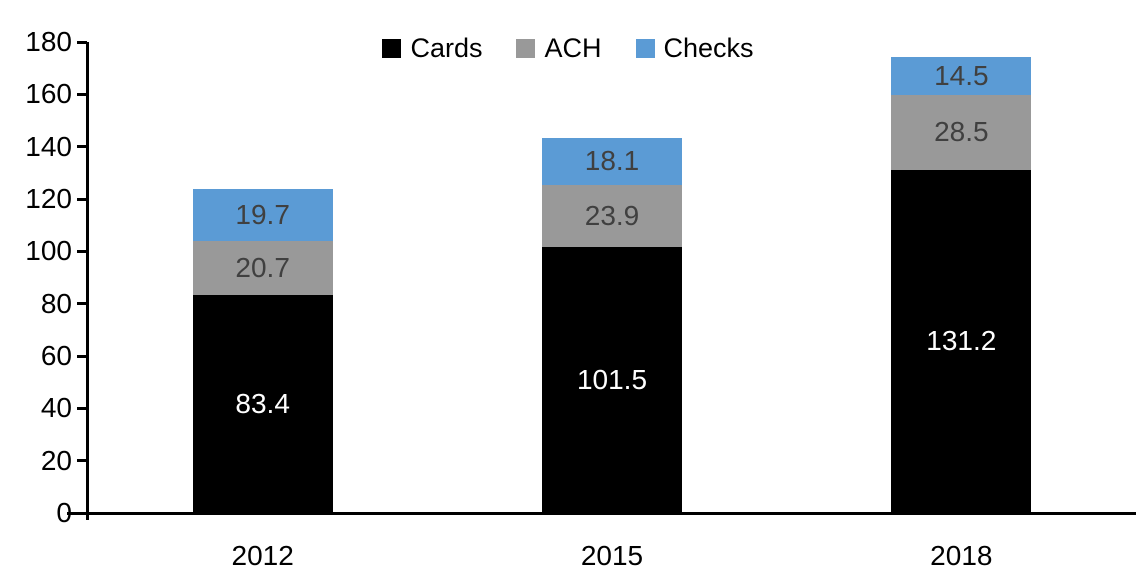 This screenshot has height=588, width=1136. What do you see at coordinates (262, 267) in the screenshot?
I see `bar-segment-ach-2012: 20.7` at bounding box center [262, 267].